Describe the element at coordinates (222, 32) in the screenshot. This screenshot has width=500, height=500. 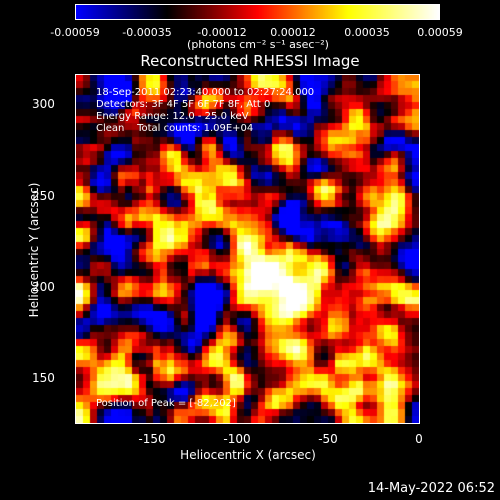
I see `colorbar-tick: -0.00012` at that location.